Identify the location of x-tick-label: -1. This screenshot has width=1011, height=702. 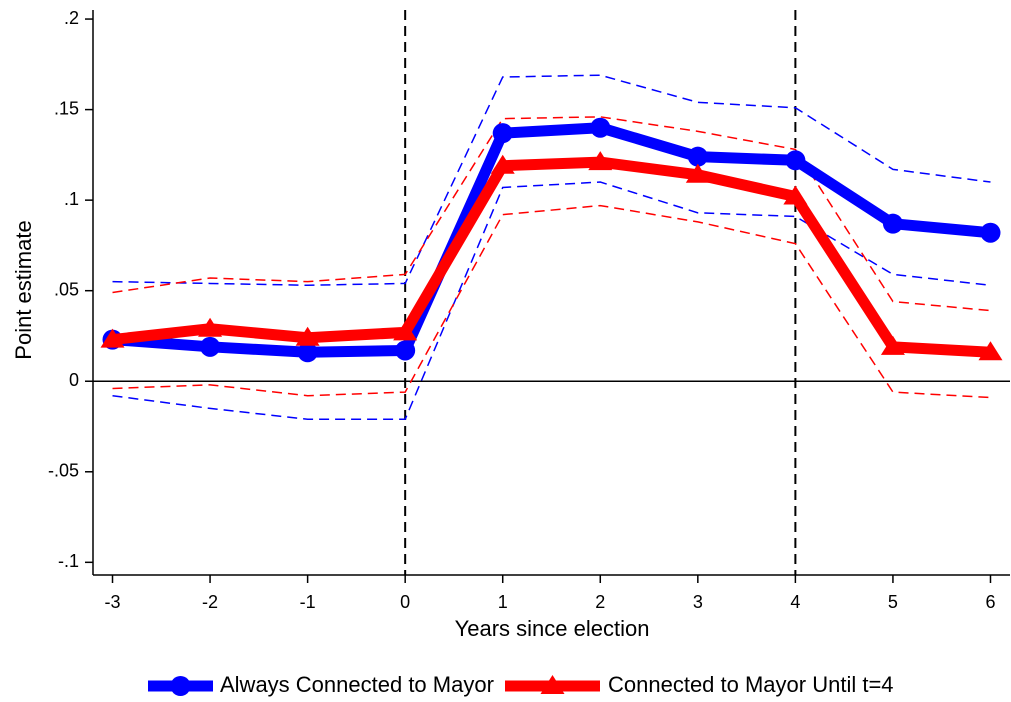
(308, 602).